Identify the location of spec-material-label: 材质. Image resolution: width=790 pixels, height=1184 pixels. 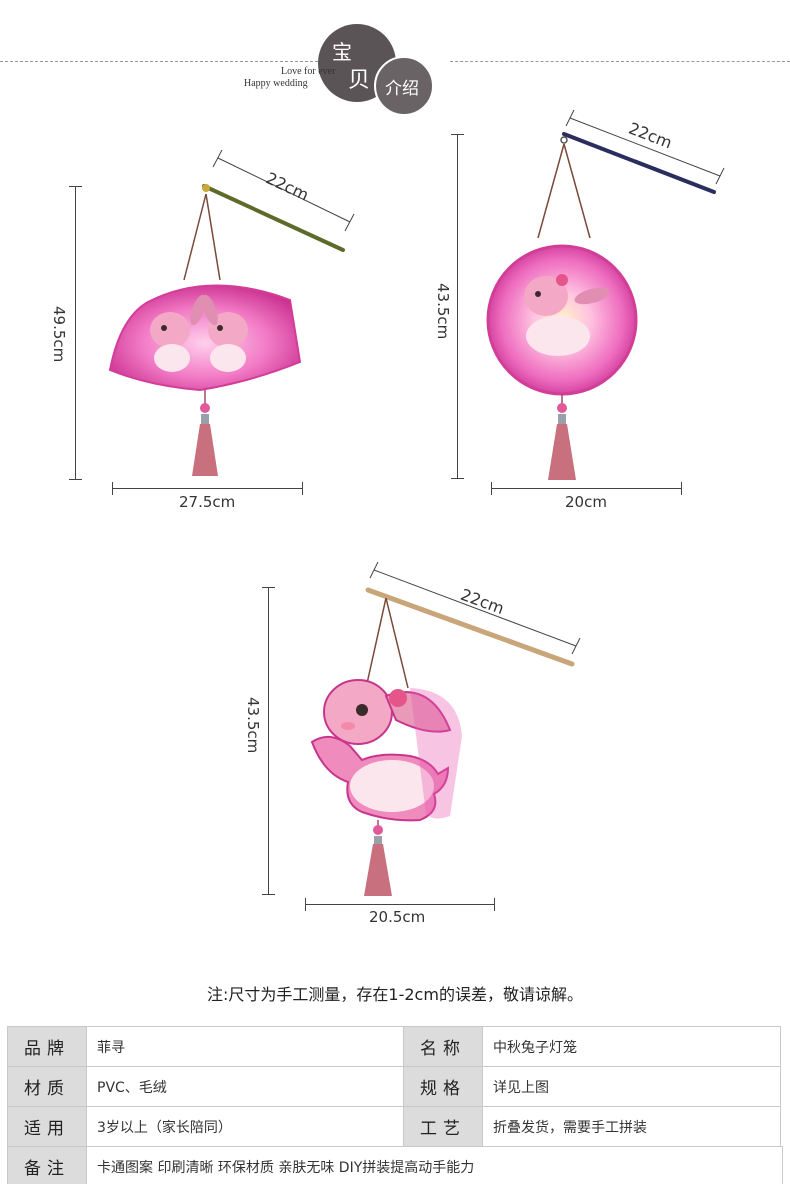
(47, 1086).